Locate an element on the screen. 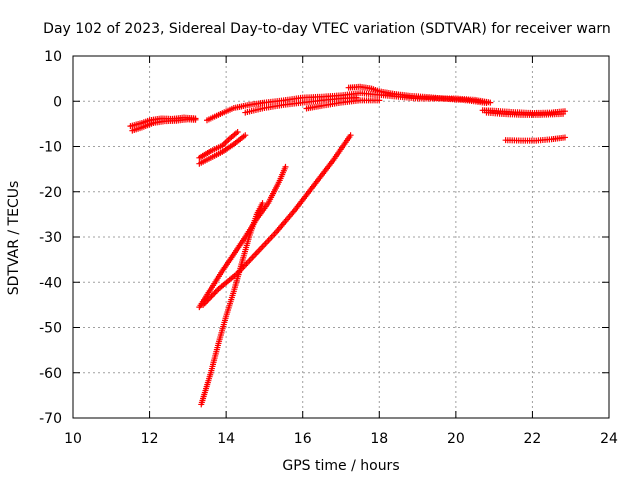 The height and width of the screenshot is (480, 640). x-axis-label: GPS time / hours is located at coordinates (340, 466).